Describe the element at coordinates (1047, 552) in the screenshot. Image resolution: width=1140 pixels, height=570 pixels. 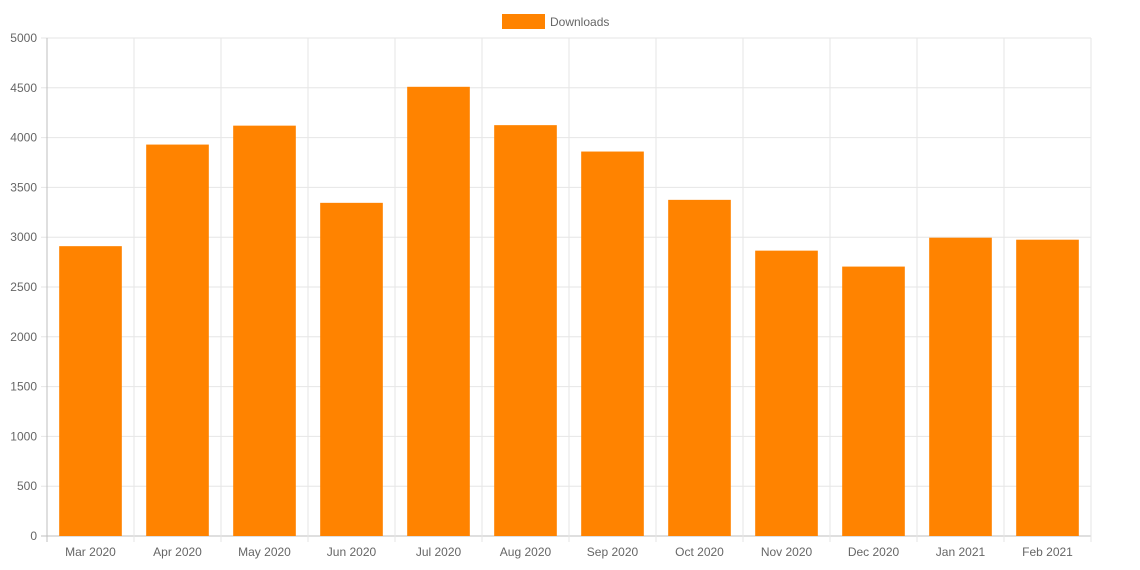
I see `x-tick-label: Feb 2021` at that location.